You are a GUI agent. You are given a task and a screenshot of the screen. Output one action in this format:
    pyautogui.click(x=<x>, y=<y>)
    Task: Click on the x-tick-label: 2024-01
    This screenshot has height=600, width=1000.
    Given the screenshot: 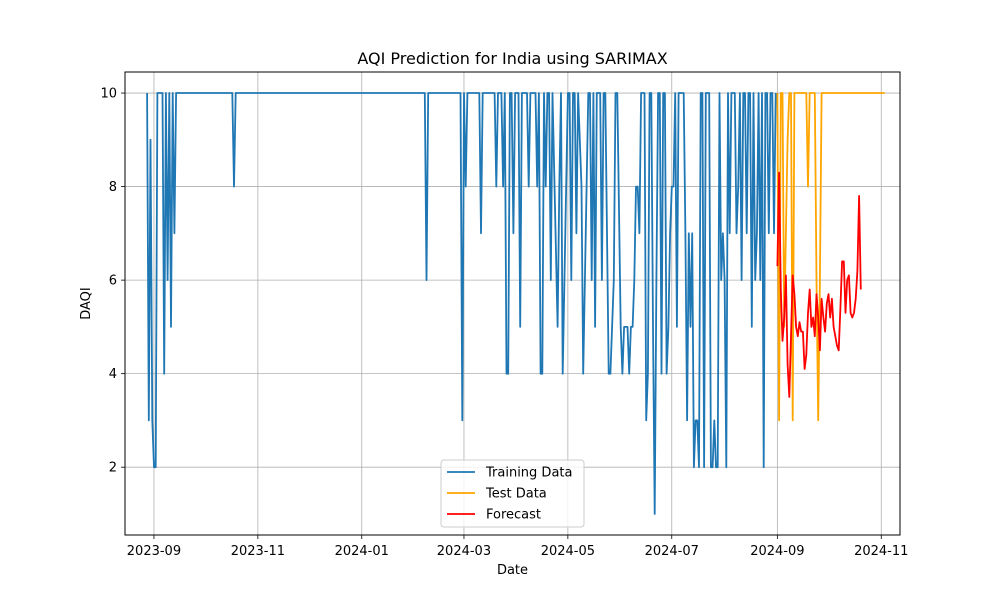 What is the action you would take?
    pyautogui.click(x=362, y=551)
    